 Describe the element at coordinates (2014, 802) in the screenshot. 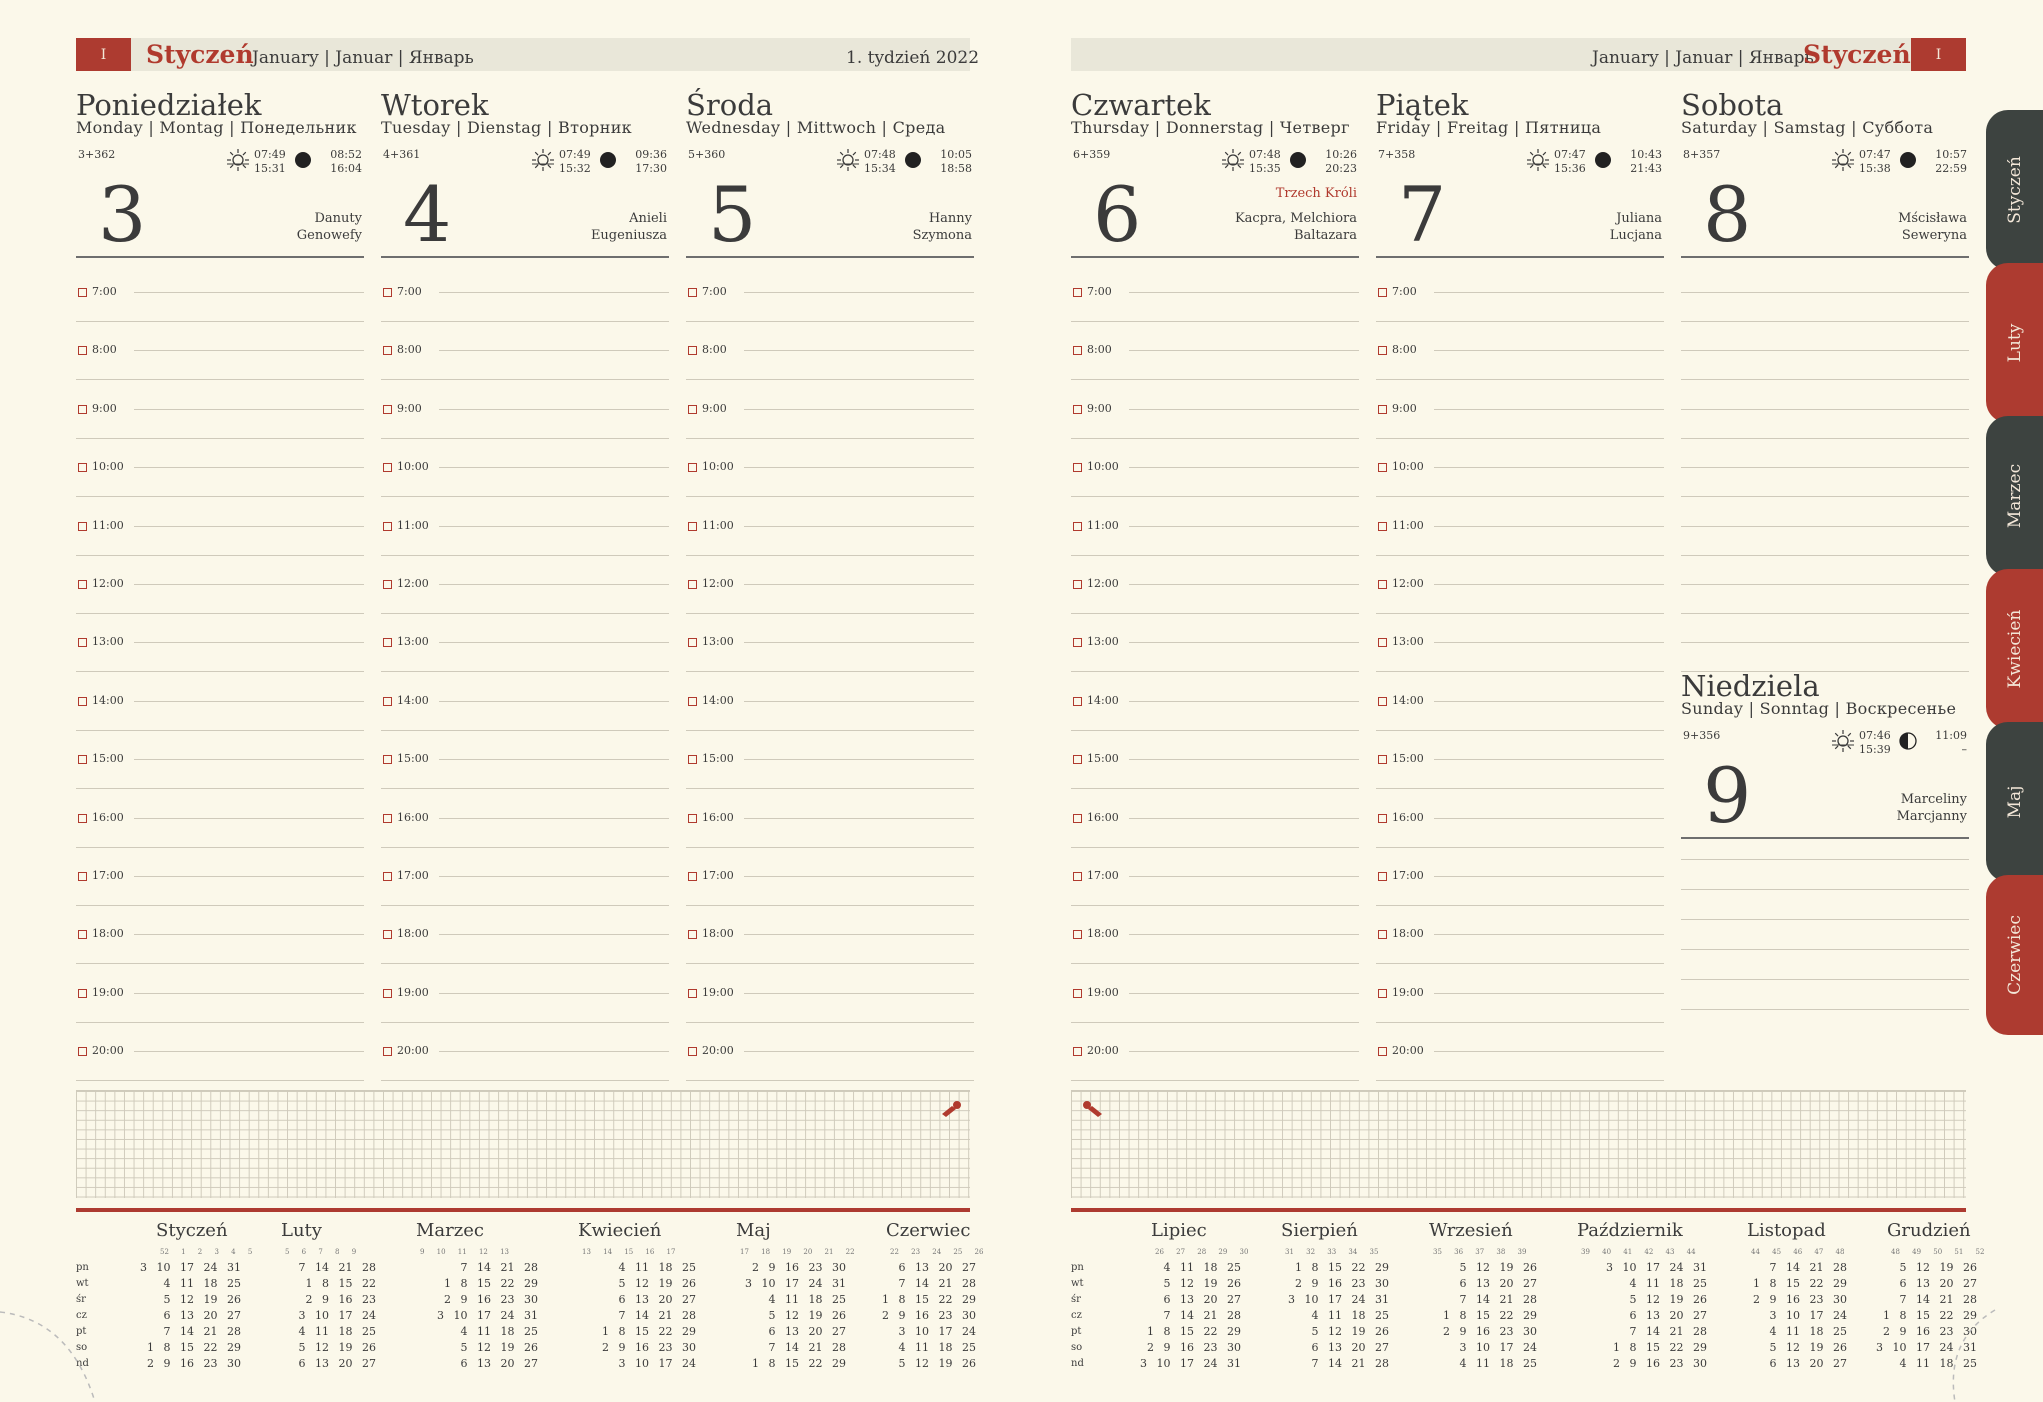

I see `month-tab-5: Maj` at that location.